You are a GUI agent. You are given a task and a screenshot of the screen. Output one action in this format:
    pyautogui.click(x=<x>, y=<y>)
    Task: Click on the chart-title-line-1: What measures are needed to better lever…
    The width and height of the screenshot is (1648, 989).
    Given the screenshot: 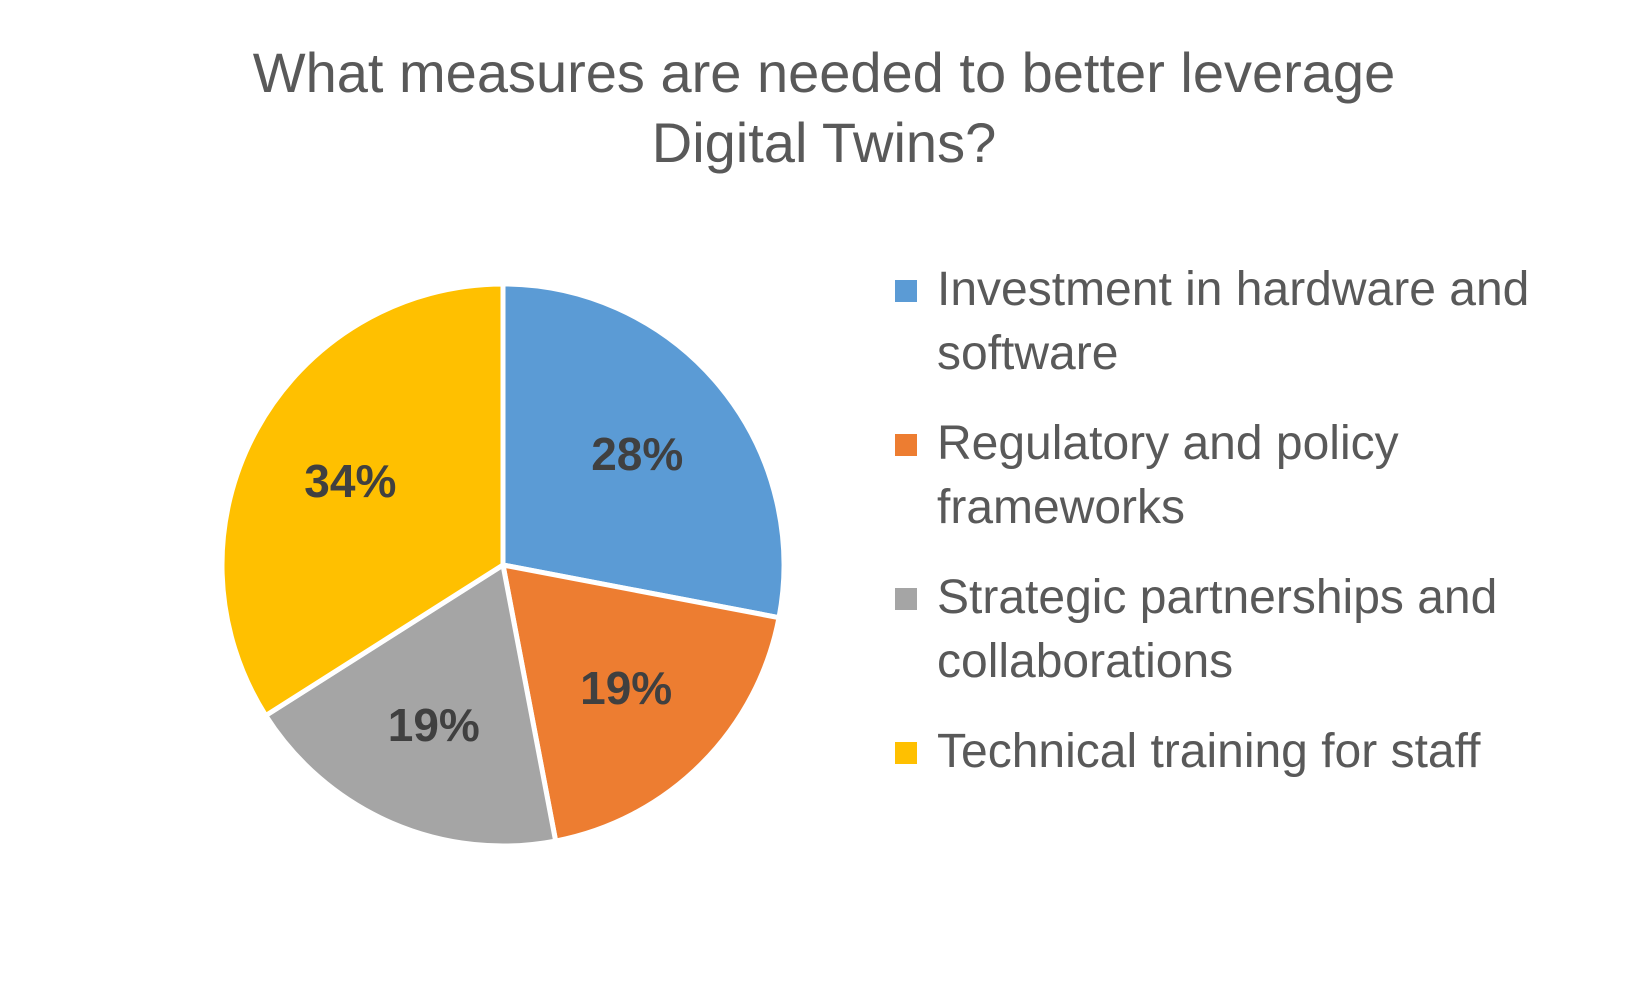 What is the action you would take?
    pyautogui.click(x=824, y=72)
    